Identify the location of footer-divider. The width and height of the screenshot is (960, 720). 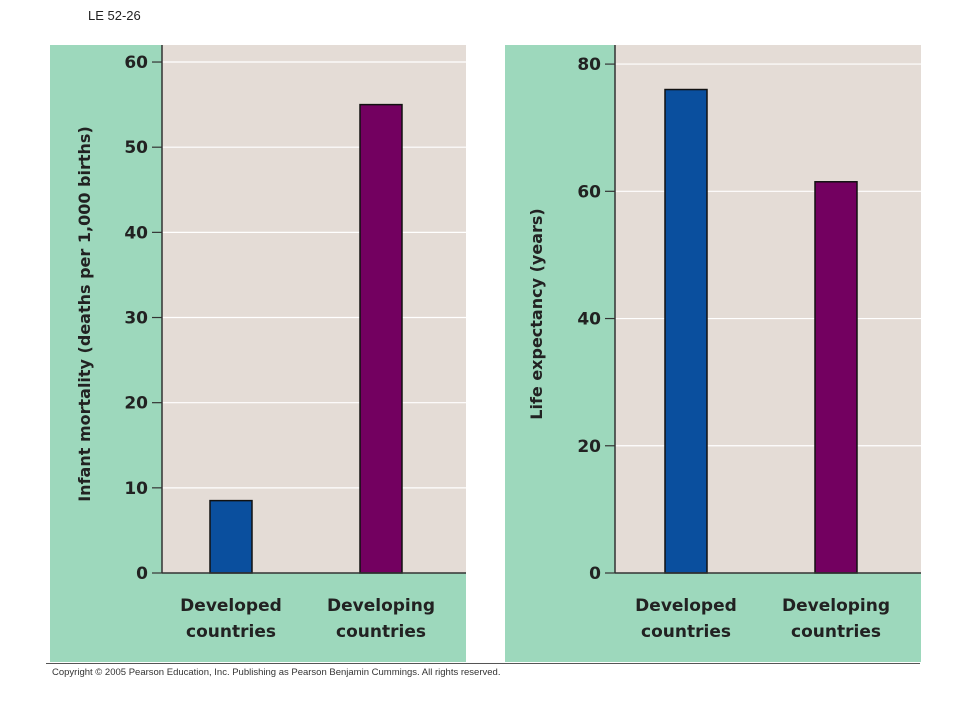
(483, 663).